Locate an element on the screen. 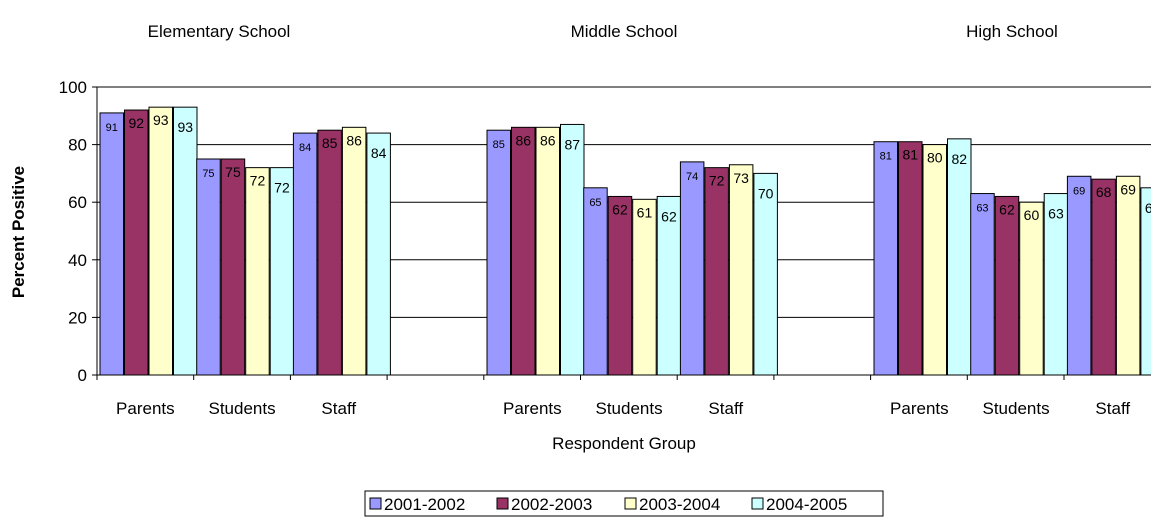 This screenshot has width=1151, height=519. legend: 2001-2002 2002-2003 2003-2004 2004-2005 is located at coordinates (624, 503).